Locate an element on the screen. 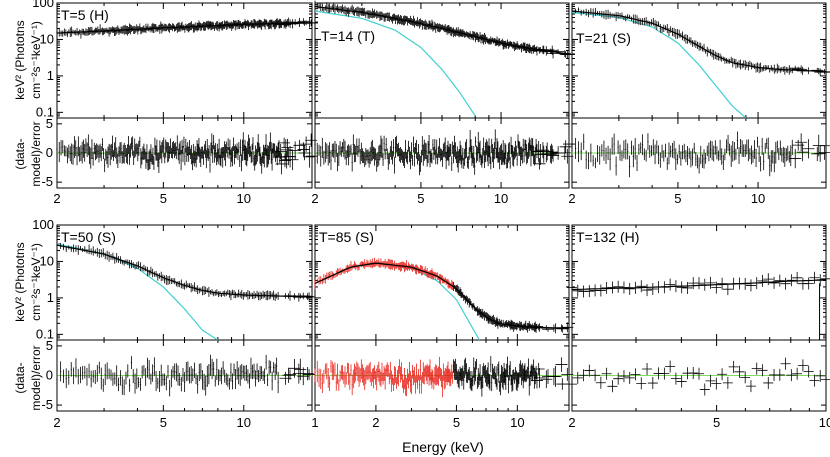  ylabel-residual-row1-line2: model)/error is located at coordinates (36, 153).